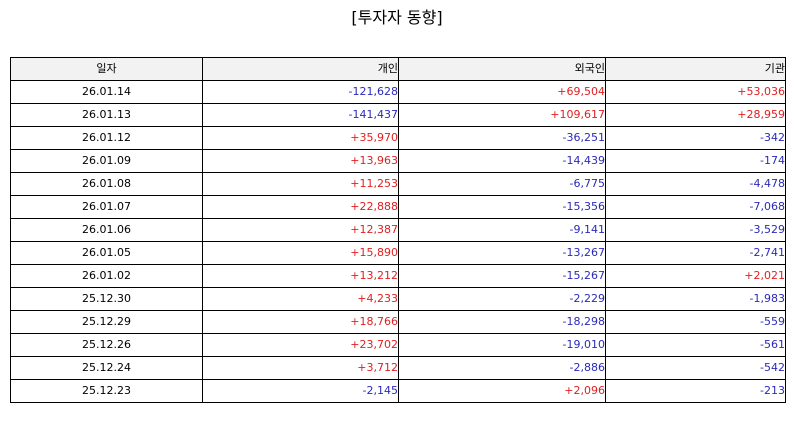  Describe the element at coordinates (300, 322) in the screenshot. I see `cell-individual: +18,766` at that location.